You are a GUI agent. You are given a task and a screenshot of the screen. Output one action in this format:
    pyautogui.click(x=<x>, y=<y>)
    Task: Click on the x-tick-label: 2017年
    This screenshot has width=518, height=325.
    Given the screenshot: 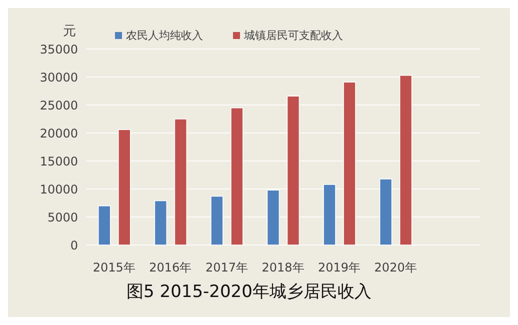 What is the action you would take?
    pyautogui.click(x=226, y=267)
    